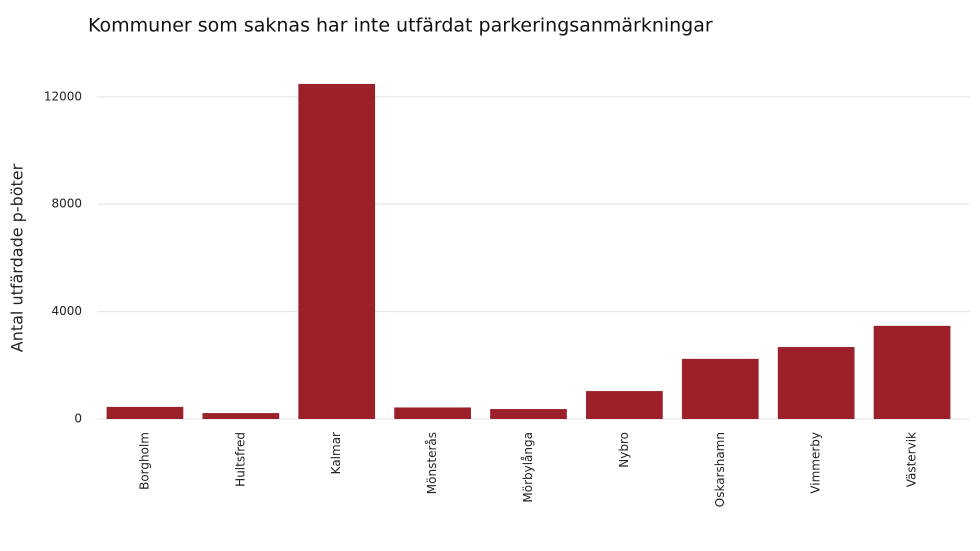 This screenshot has height=551, width=980. What do you see at coordinates (78, 419) in the screenshot?
I see `y-tick-label: 0` at bounding box center [78, 419].